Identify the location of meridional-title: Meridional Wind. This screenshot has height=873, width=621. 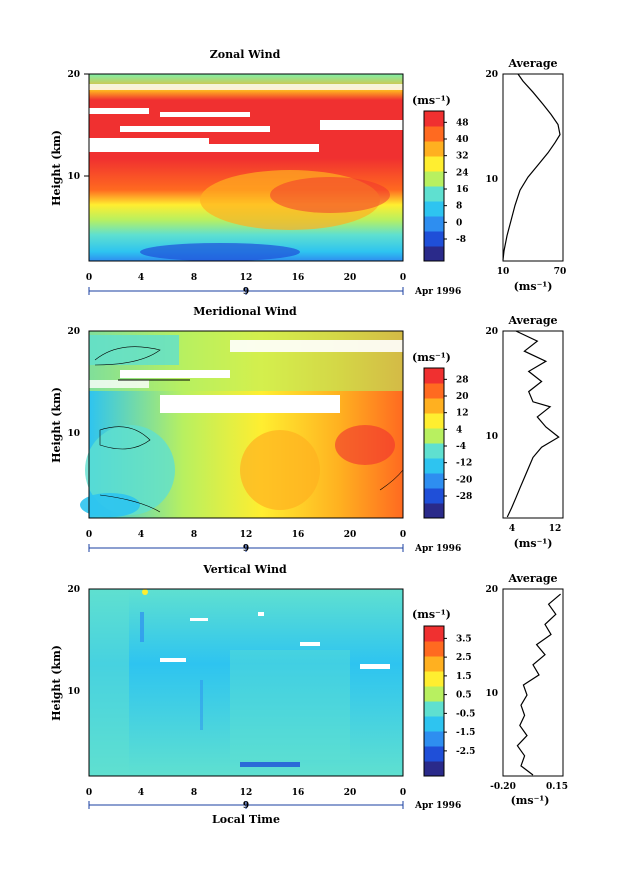
(245, 311).